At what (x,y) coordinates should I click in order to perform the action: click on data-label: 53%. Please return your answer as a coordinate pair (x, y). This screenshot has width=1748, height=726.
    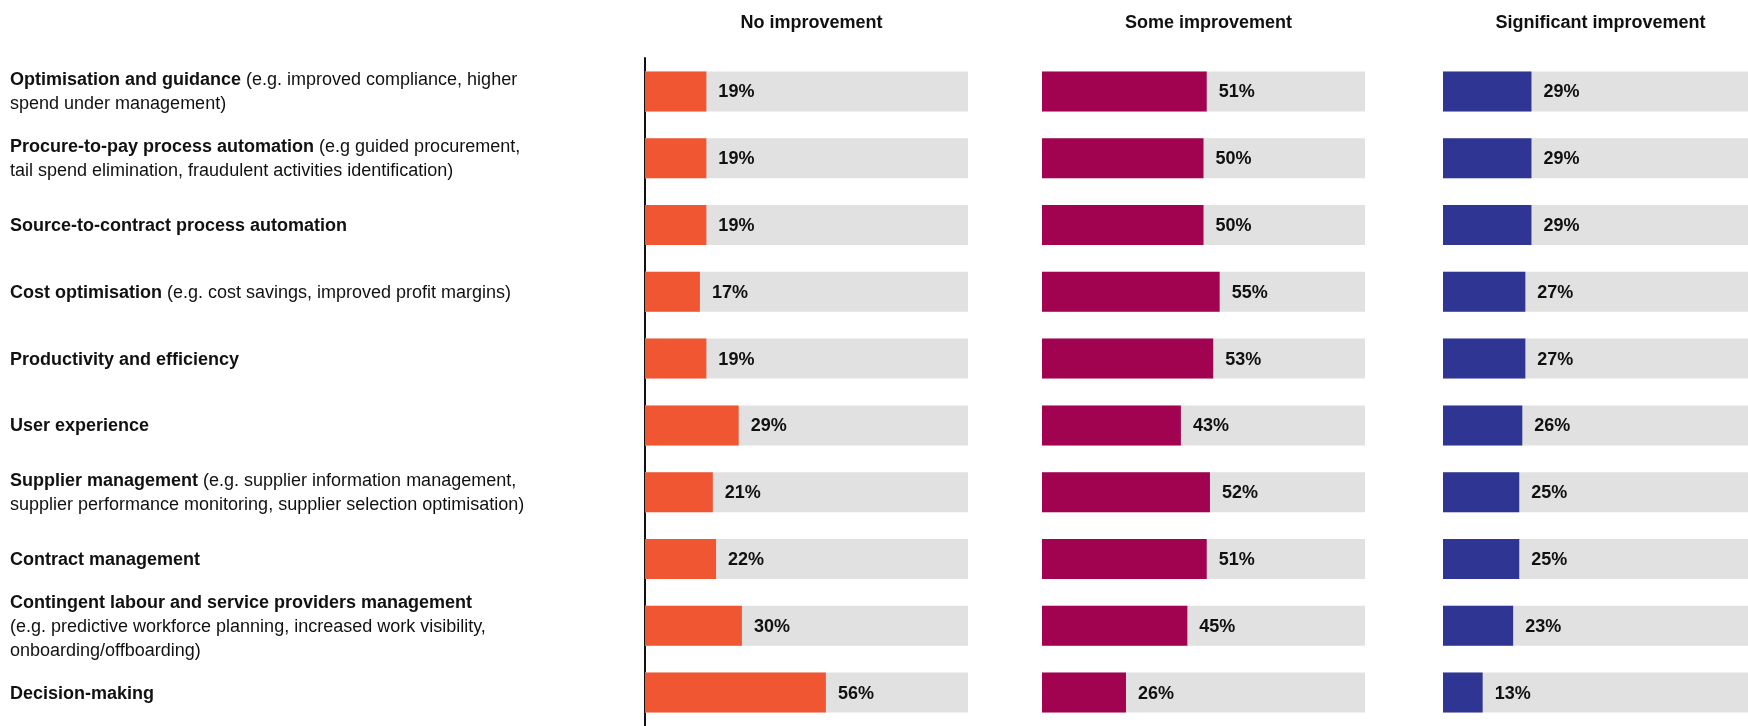
    Looking at the image, I should click on (1243, 358).